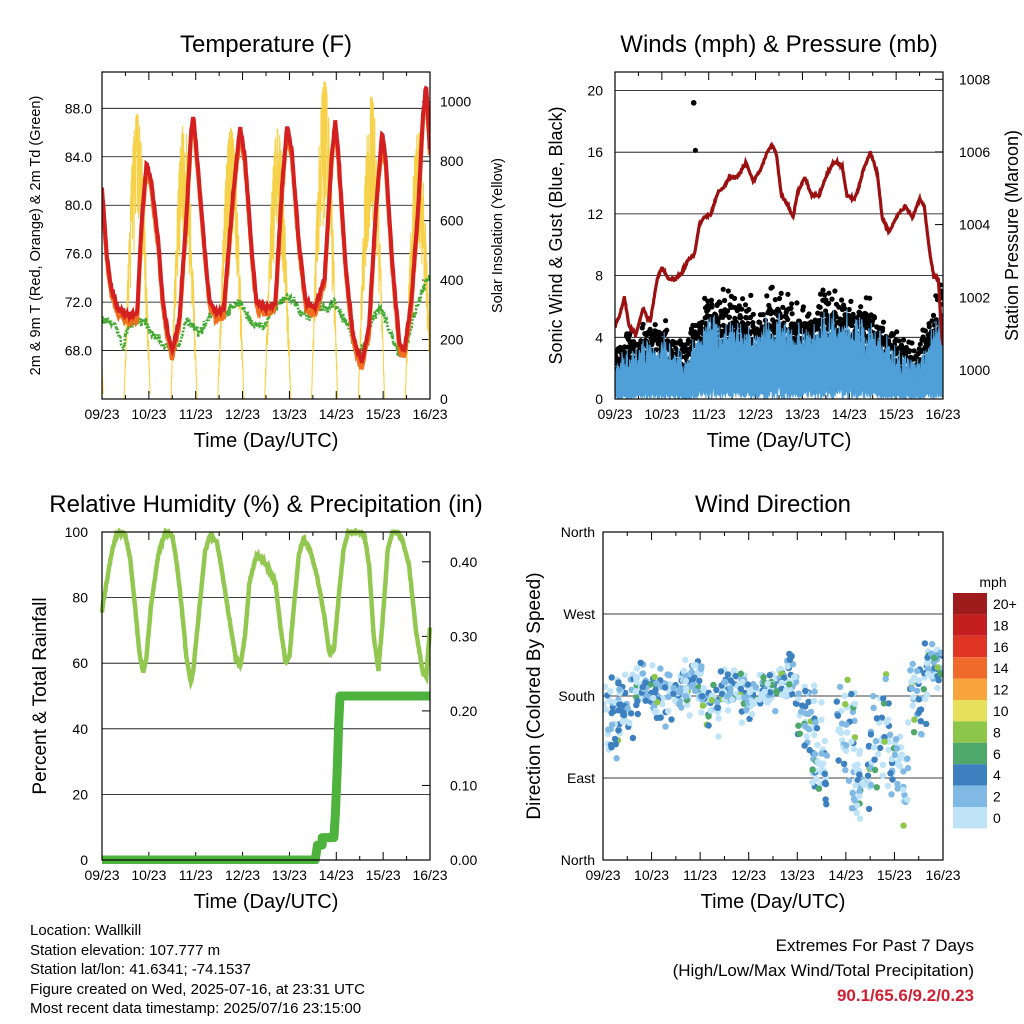  What do you see at coordinates (896, 414) in the screenshot?
I see `x-tick-label: 15/23` at bounding box center [896, 414].